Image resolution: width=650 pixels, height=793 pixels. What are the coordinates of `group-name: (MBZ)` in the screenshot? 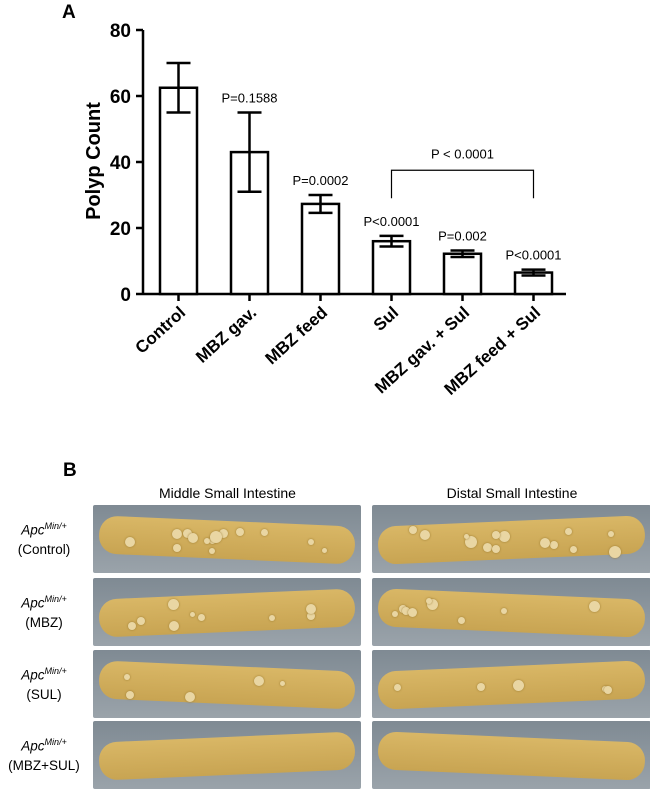 It's located at (44, 622).